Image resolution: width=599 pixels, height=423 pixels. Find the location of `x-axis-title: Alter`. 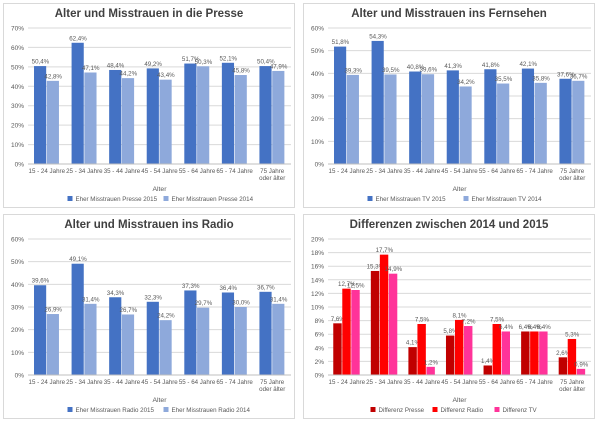

x-axis-title: Alter is located at coordinates (460, 189).